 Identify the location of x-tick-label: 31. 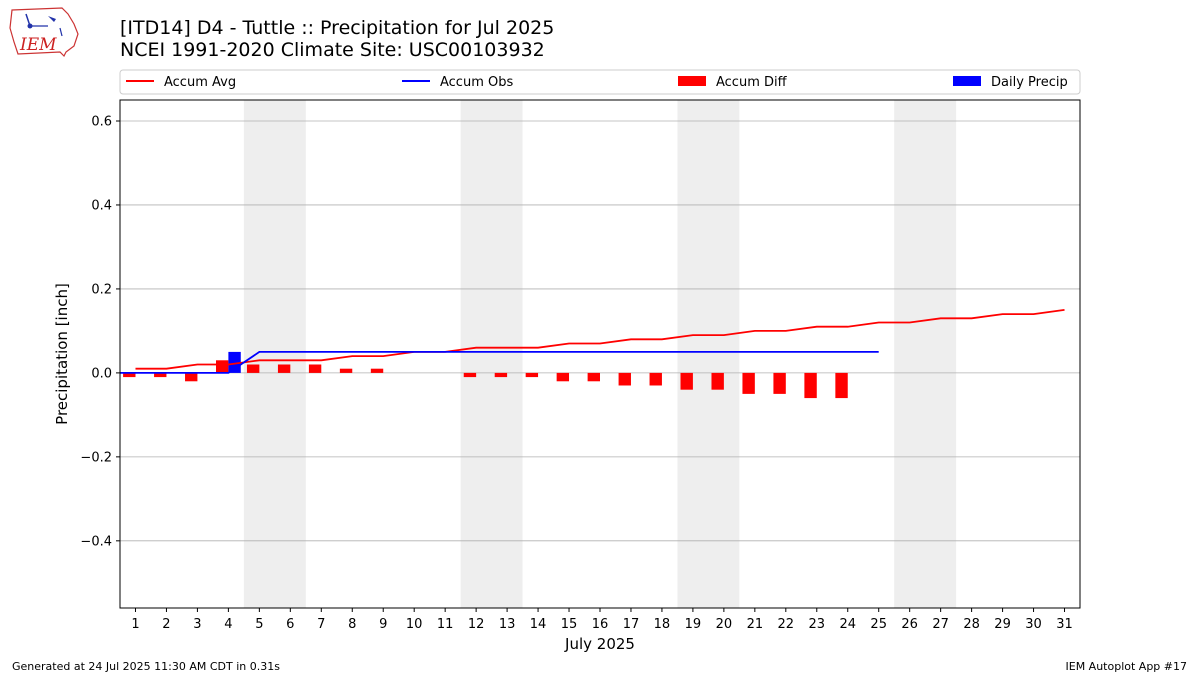
(1064, 624).